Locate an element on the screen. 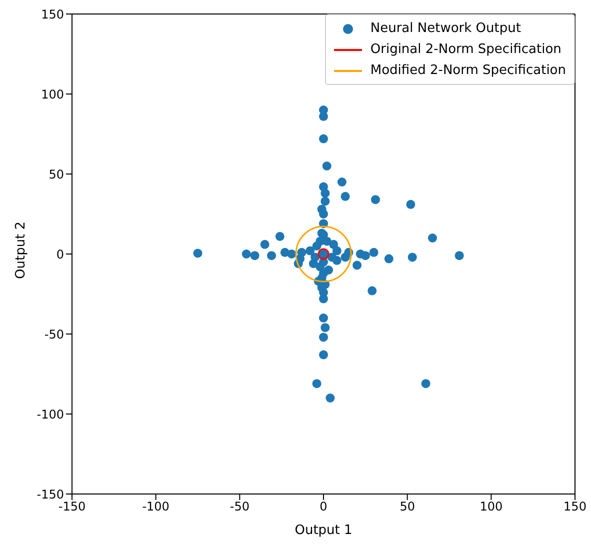  y-tick-label: 0 is located at coordinates (60, 254).